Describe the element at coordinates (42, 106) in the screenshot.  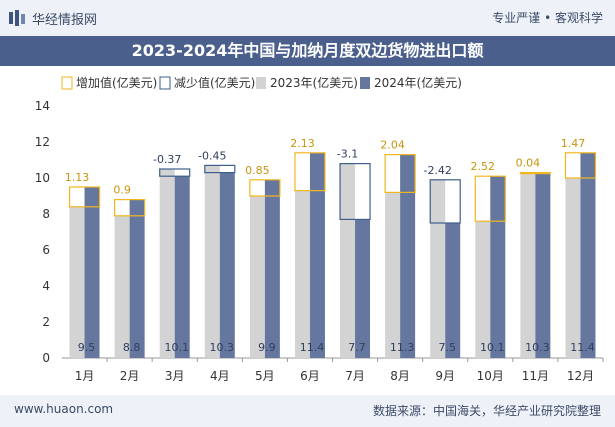
I see `y-tick-label-7: 14` at that location.